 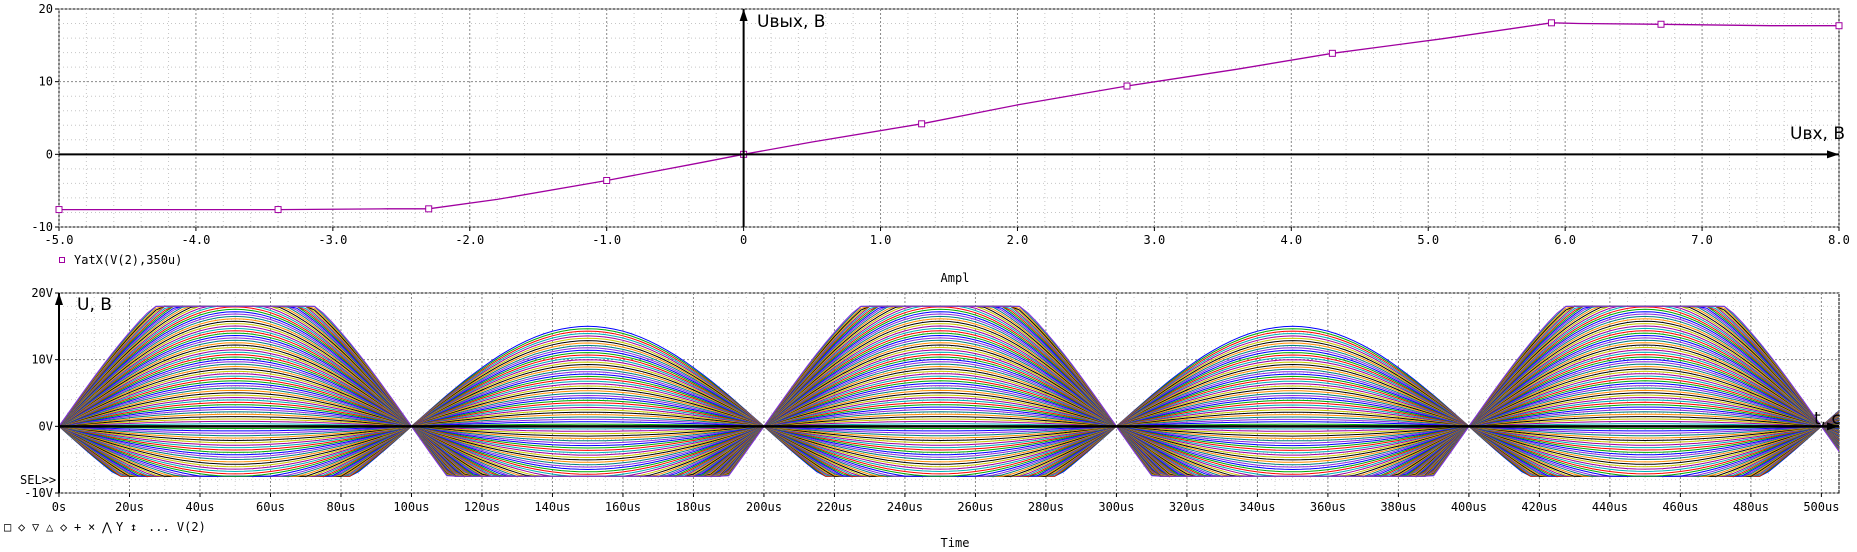 What do you see at coordinates (62, 260) in the screenshot?
I see `legend-marker-icon` at bounding box center [62, 260].